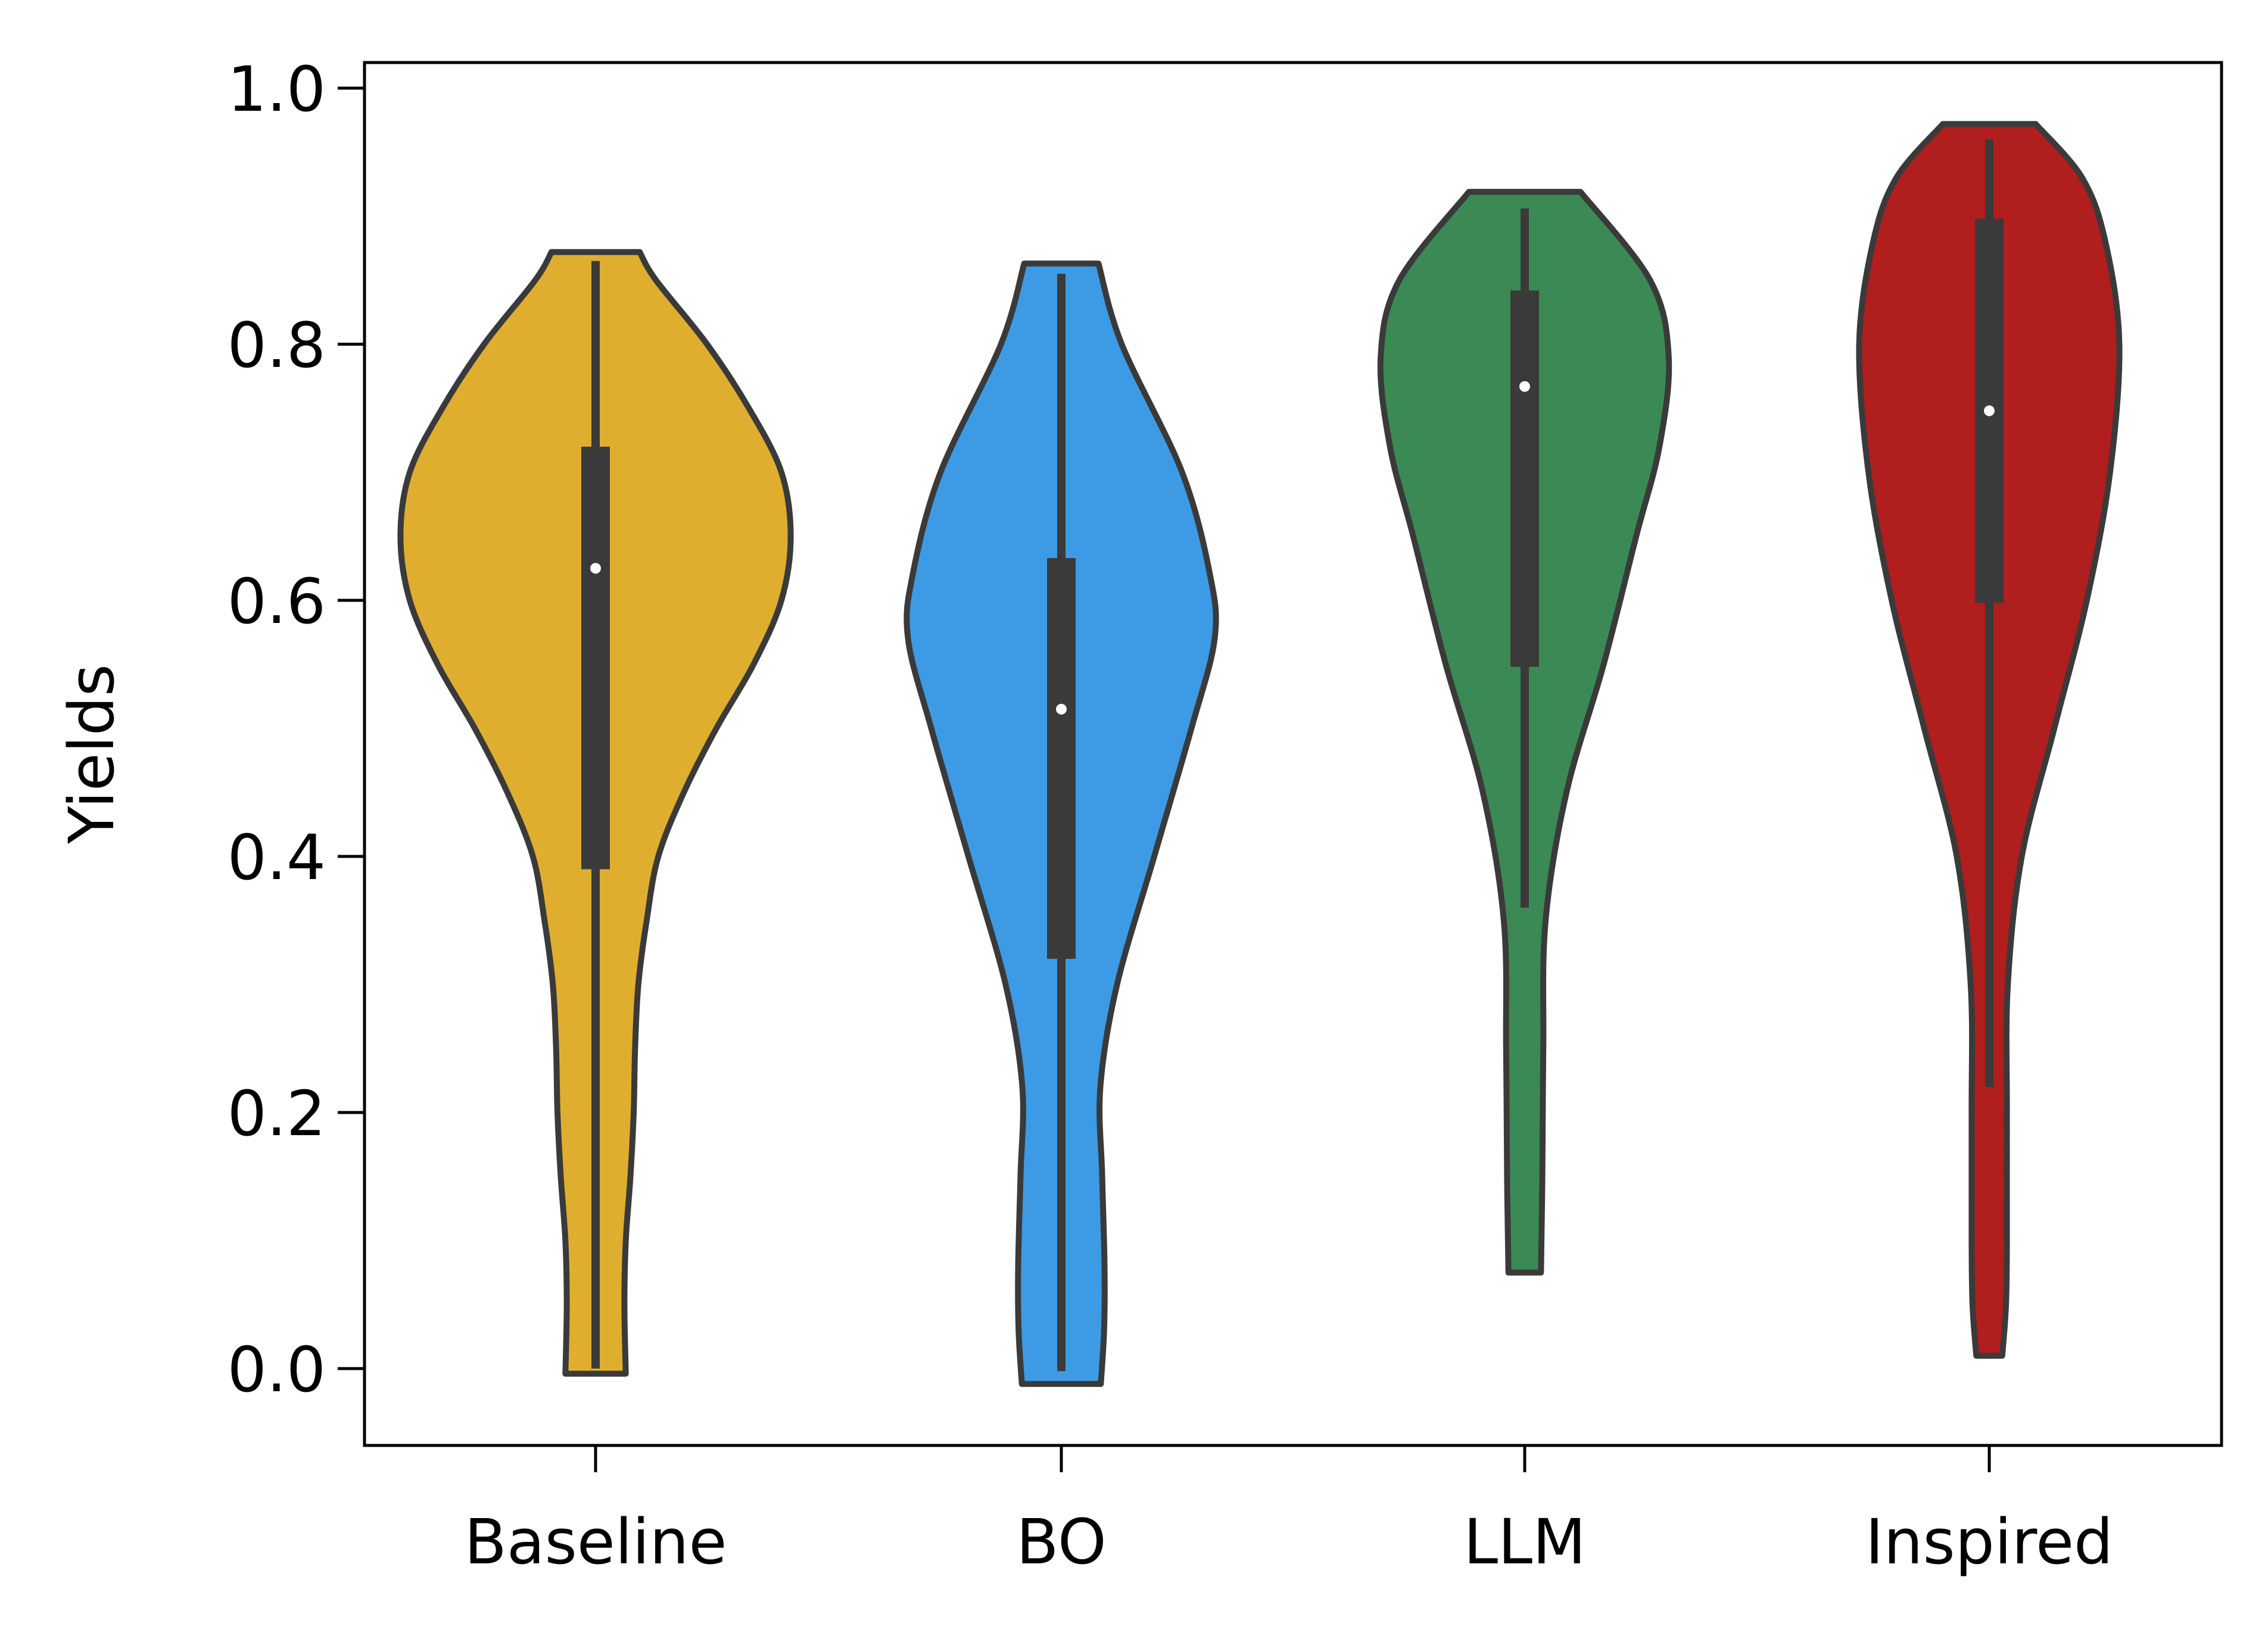  Describe the element at coordinates (277, 1113) in the screenshot. I see `y-tick-label: 0.2` at that location.